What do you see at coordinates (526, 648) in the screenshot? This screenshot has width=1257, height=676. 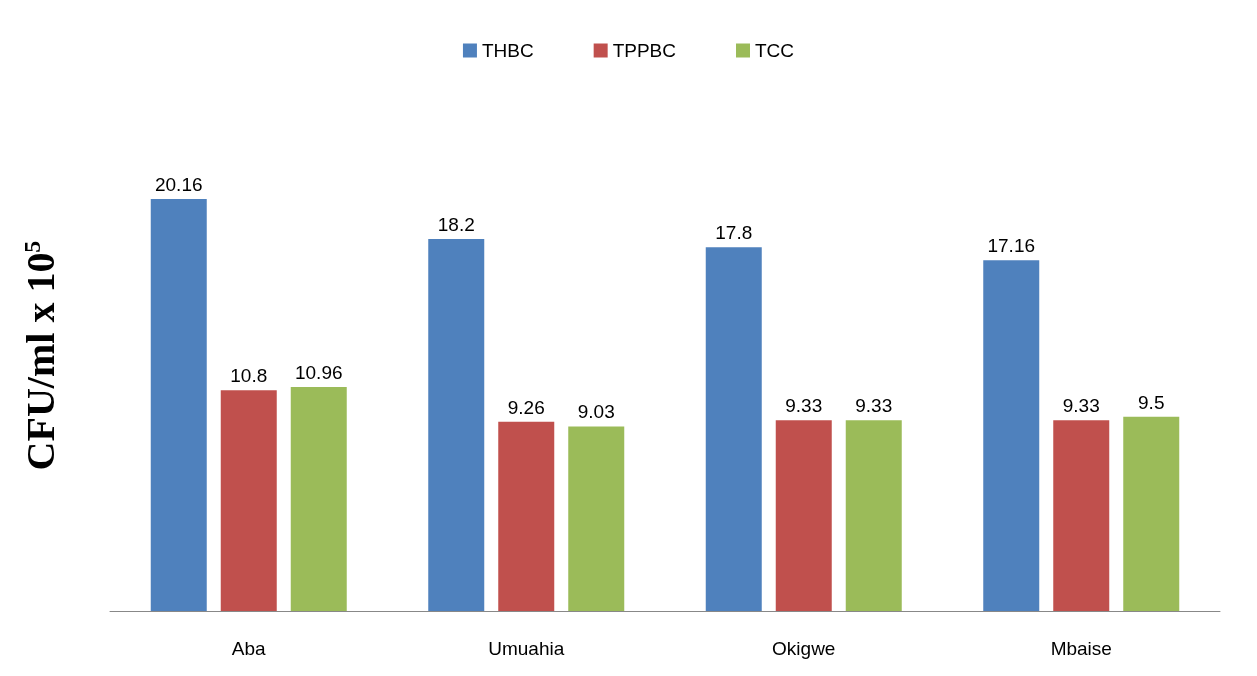 I see `x-tick-label: Umuahia` at bounding box center [526, 648].